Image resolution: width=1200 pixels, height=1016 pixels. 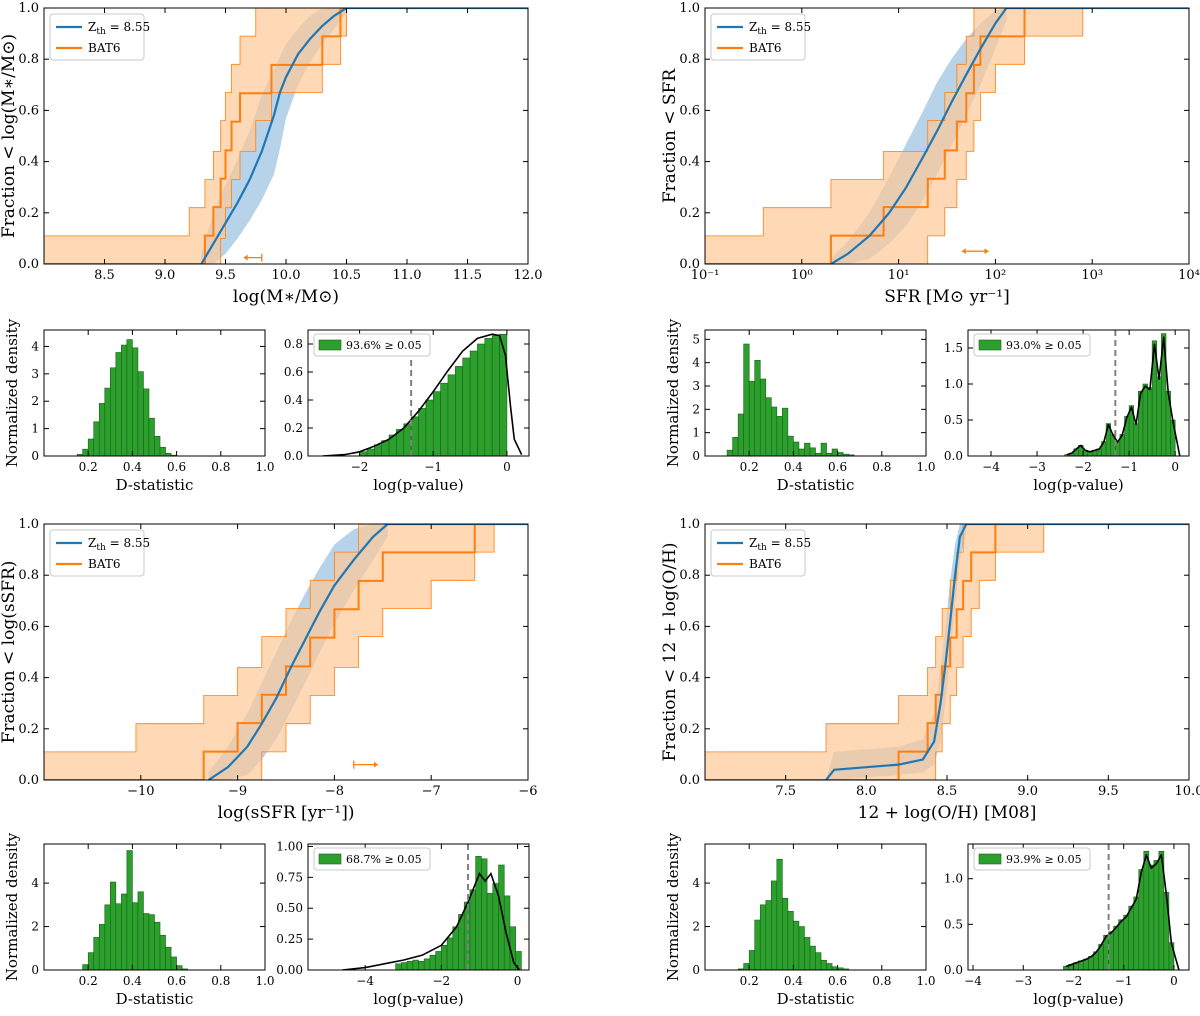 What do you see at coordinates (384, 859) in the screenshot?
I see `legend-percentage-label: 68.7% ≥ 0.05` at bounding box center [384, 859].